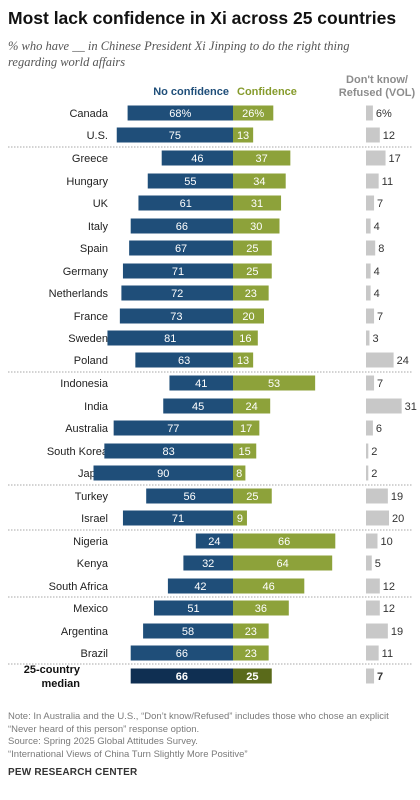  I want to click on category-label: Argentina, so click(85, 632).